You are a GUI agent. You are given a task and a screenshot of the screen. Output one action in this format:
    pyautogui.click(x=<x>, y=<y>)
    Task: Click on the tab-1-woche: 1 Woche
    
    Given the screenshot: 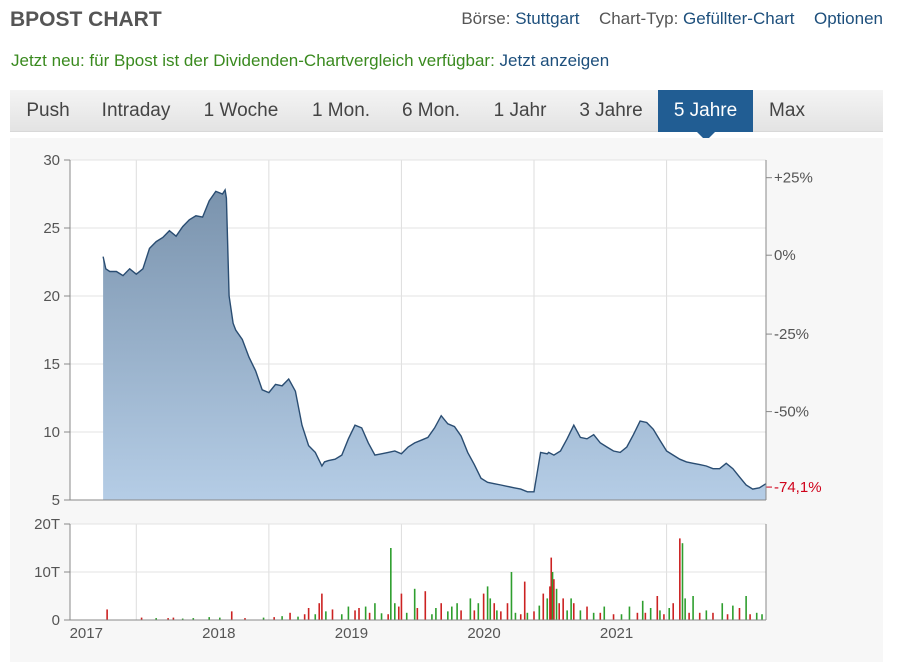 What is the action you would take?
    pyautogui.click(x=241, y=110)
    